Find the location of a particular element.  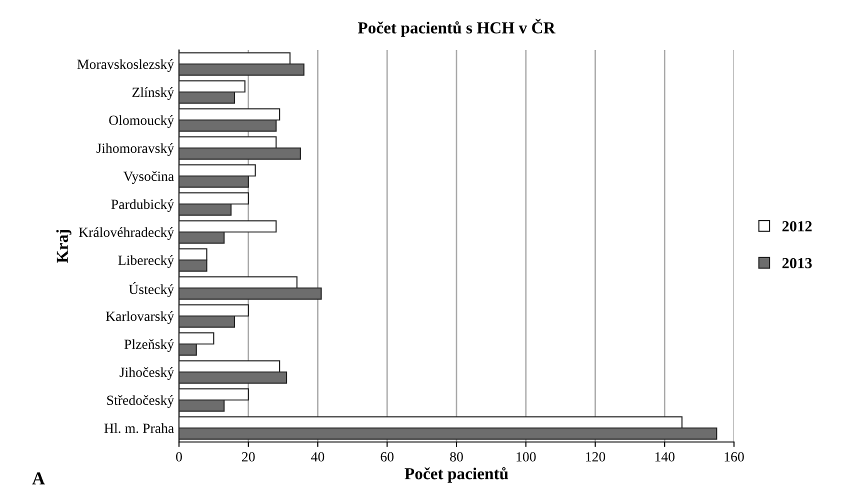

x-tick-label: 100 is located at coordinates (526, 457).